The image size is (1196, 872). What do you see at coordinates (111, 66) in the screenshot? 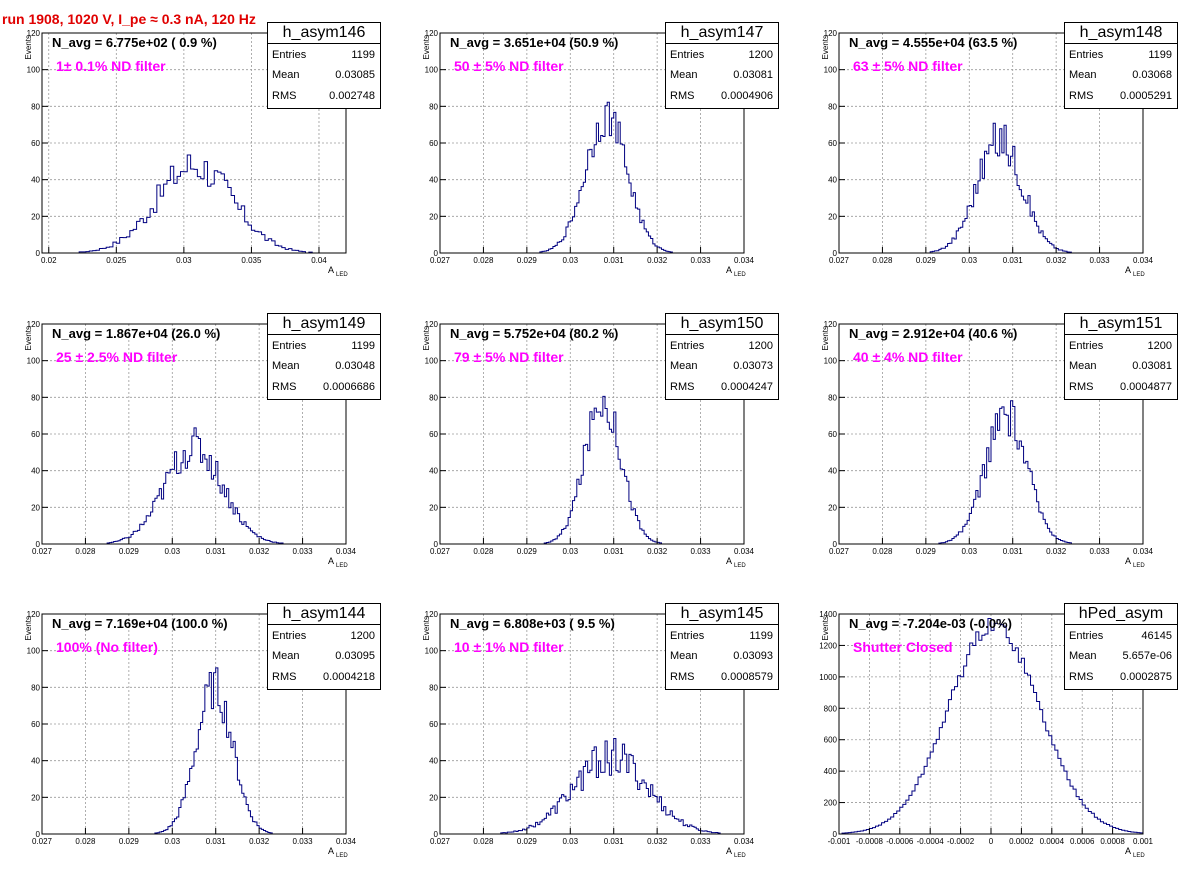
I see `filter-label: 1± 0.1% ND filter` at bounding box center [111, 66].